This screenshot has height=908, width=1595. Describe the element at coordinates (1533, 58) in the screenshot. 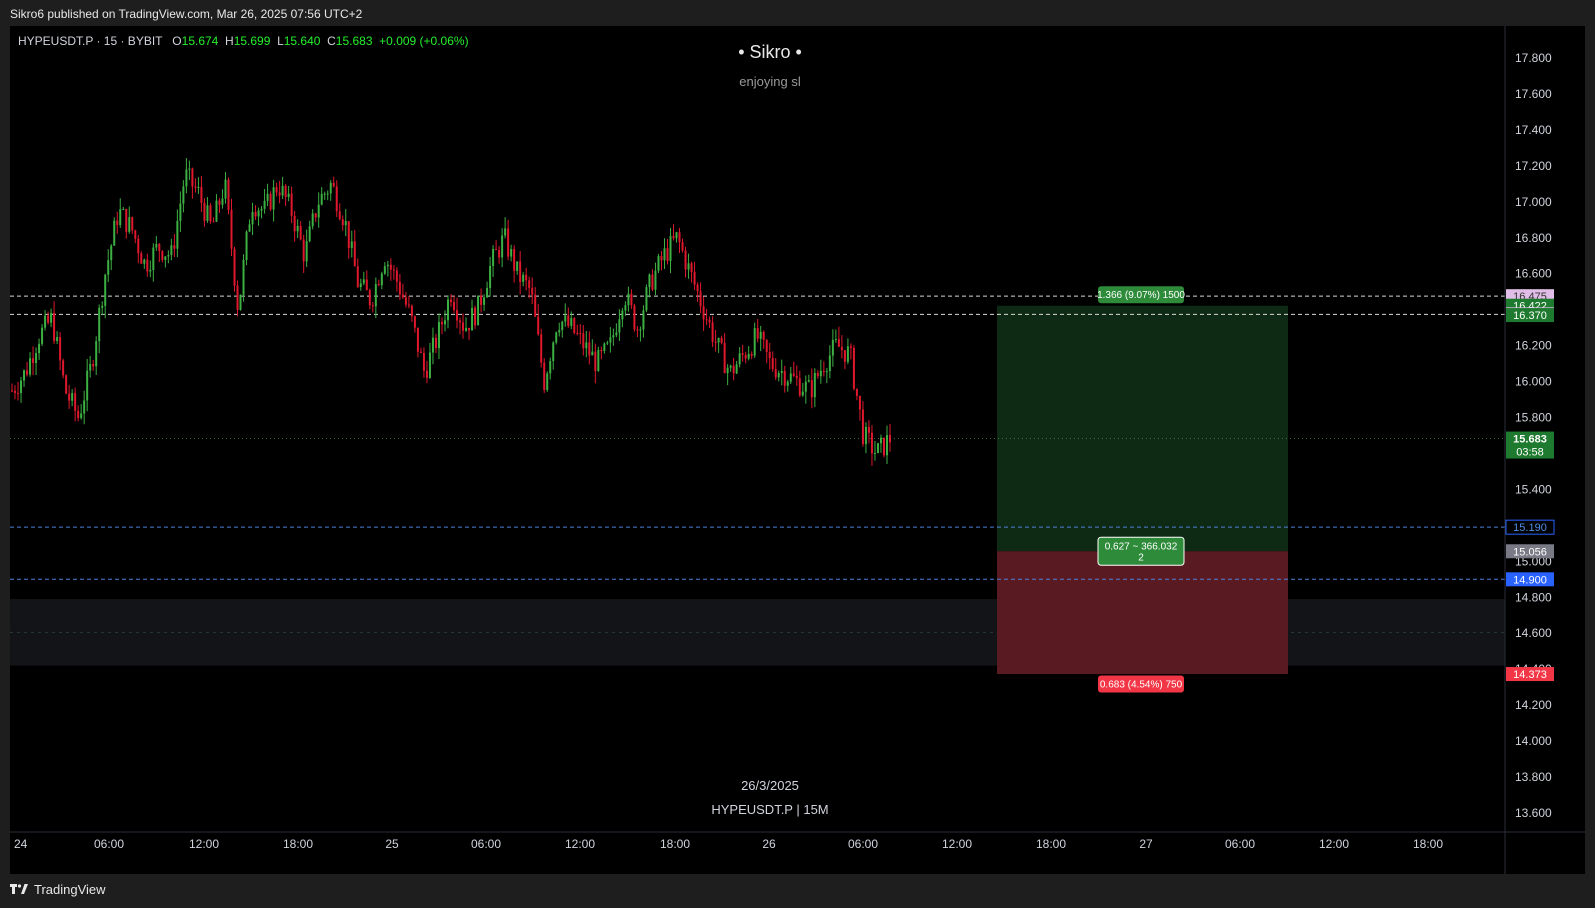

I see `y-tick-label: 17.800` at that location.